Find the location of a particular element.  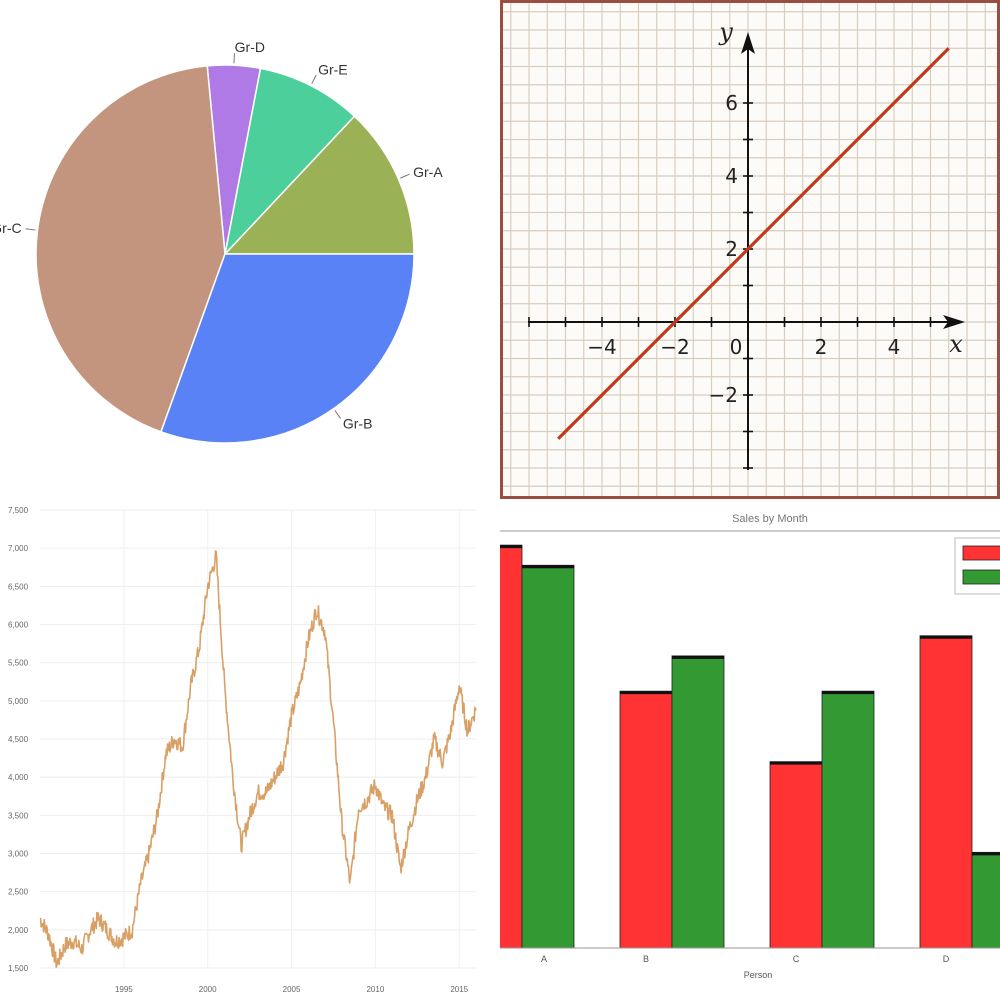

x-axis-label: Person is located at coordinates (758, 975).